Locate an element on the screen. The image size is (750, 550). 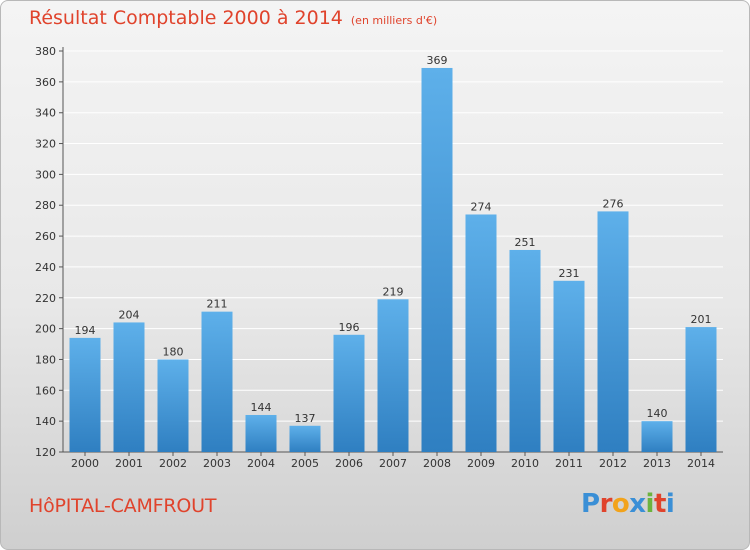
y-tick-label: 340 is located at coordinates (45, 113).